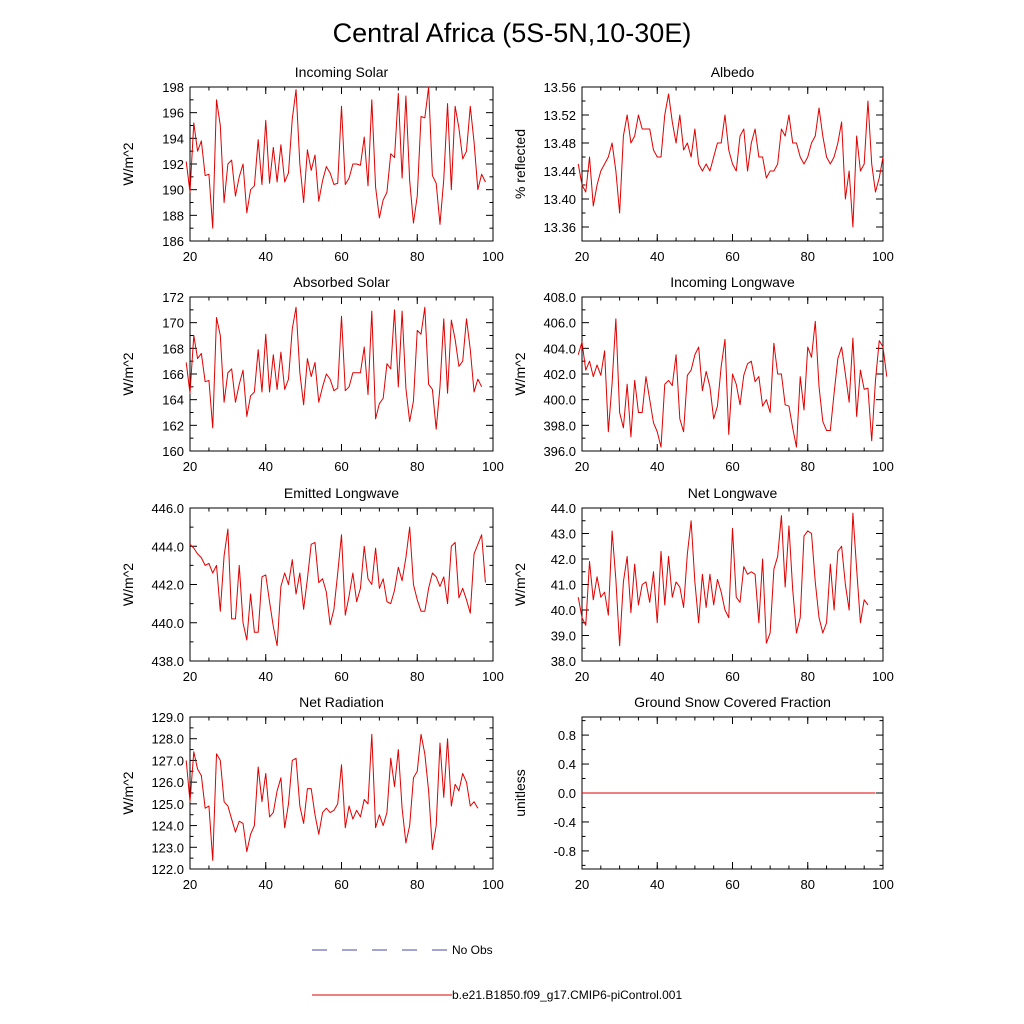 This screenshot has height=1024, width=1024. I want to click on y-tick-label: 13.56, so click(559, 87).